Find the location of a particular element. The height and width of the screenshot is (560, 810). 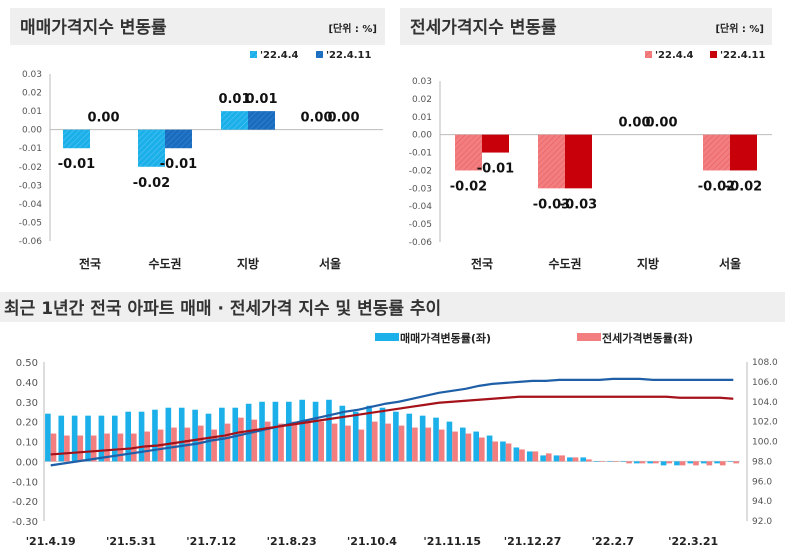

data-label: 0.01 is located at coordinates (261, 99).